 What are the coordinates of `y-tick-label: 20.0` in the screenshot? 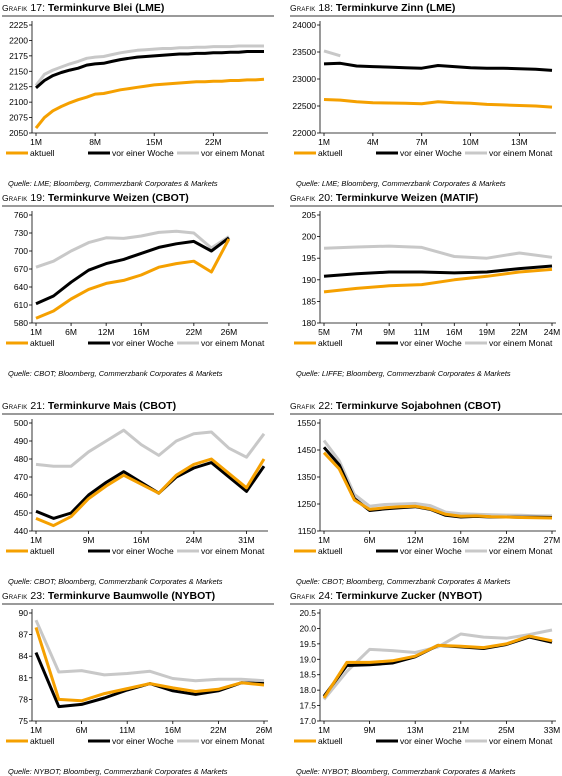 It's located at (307, 628).